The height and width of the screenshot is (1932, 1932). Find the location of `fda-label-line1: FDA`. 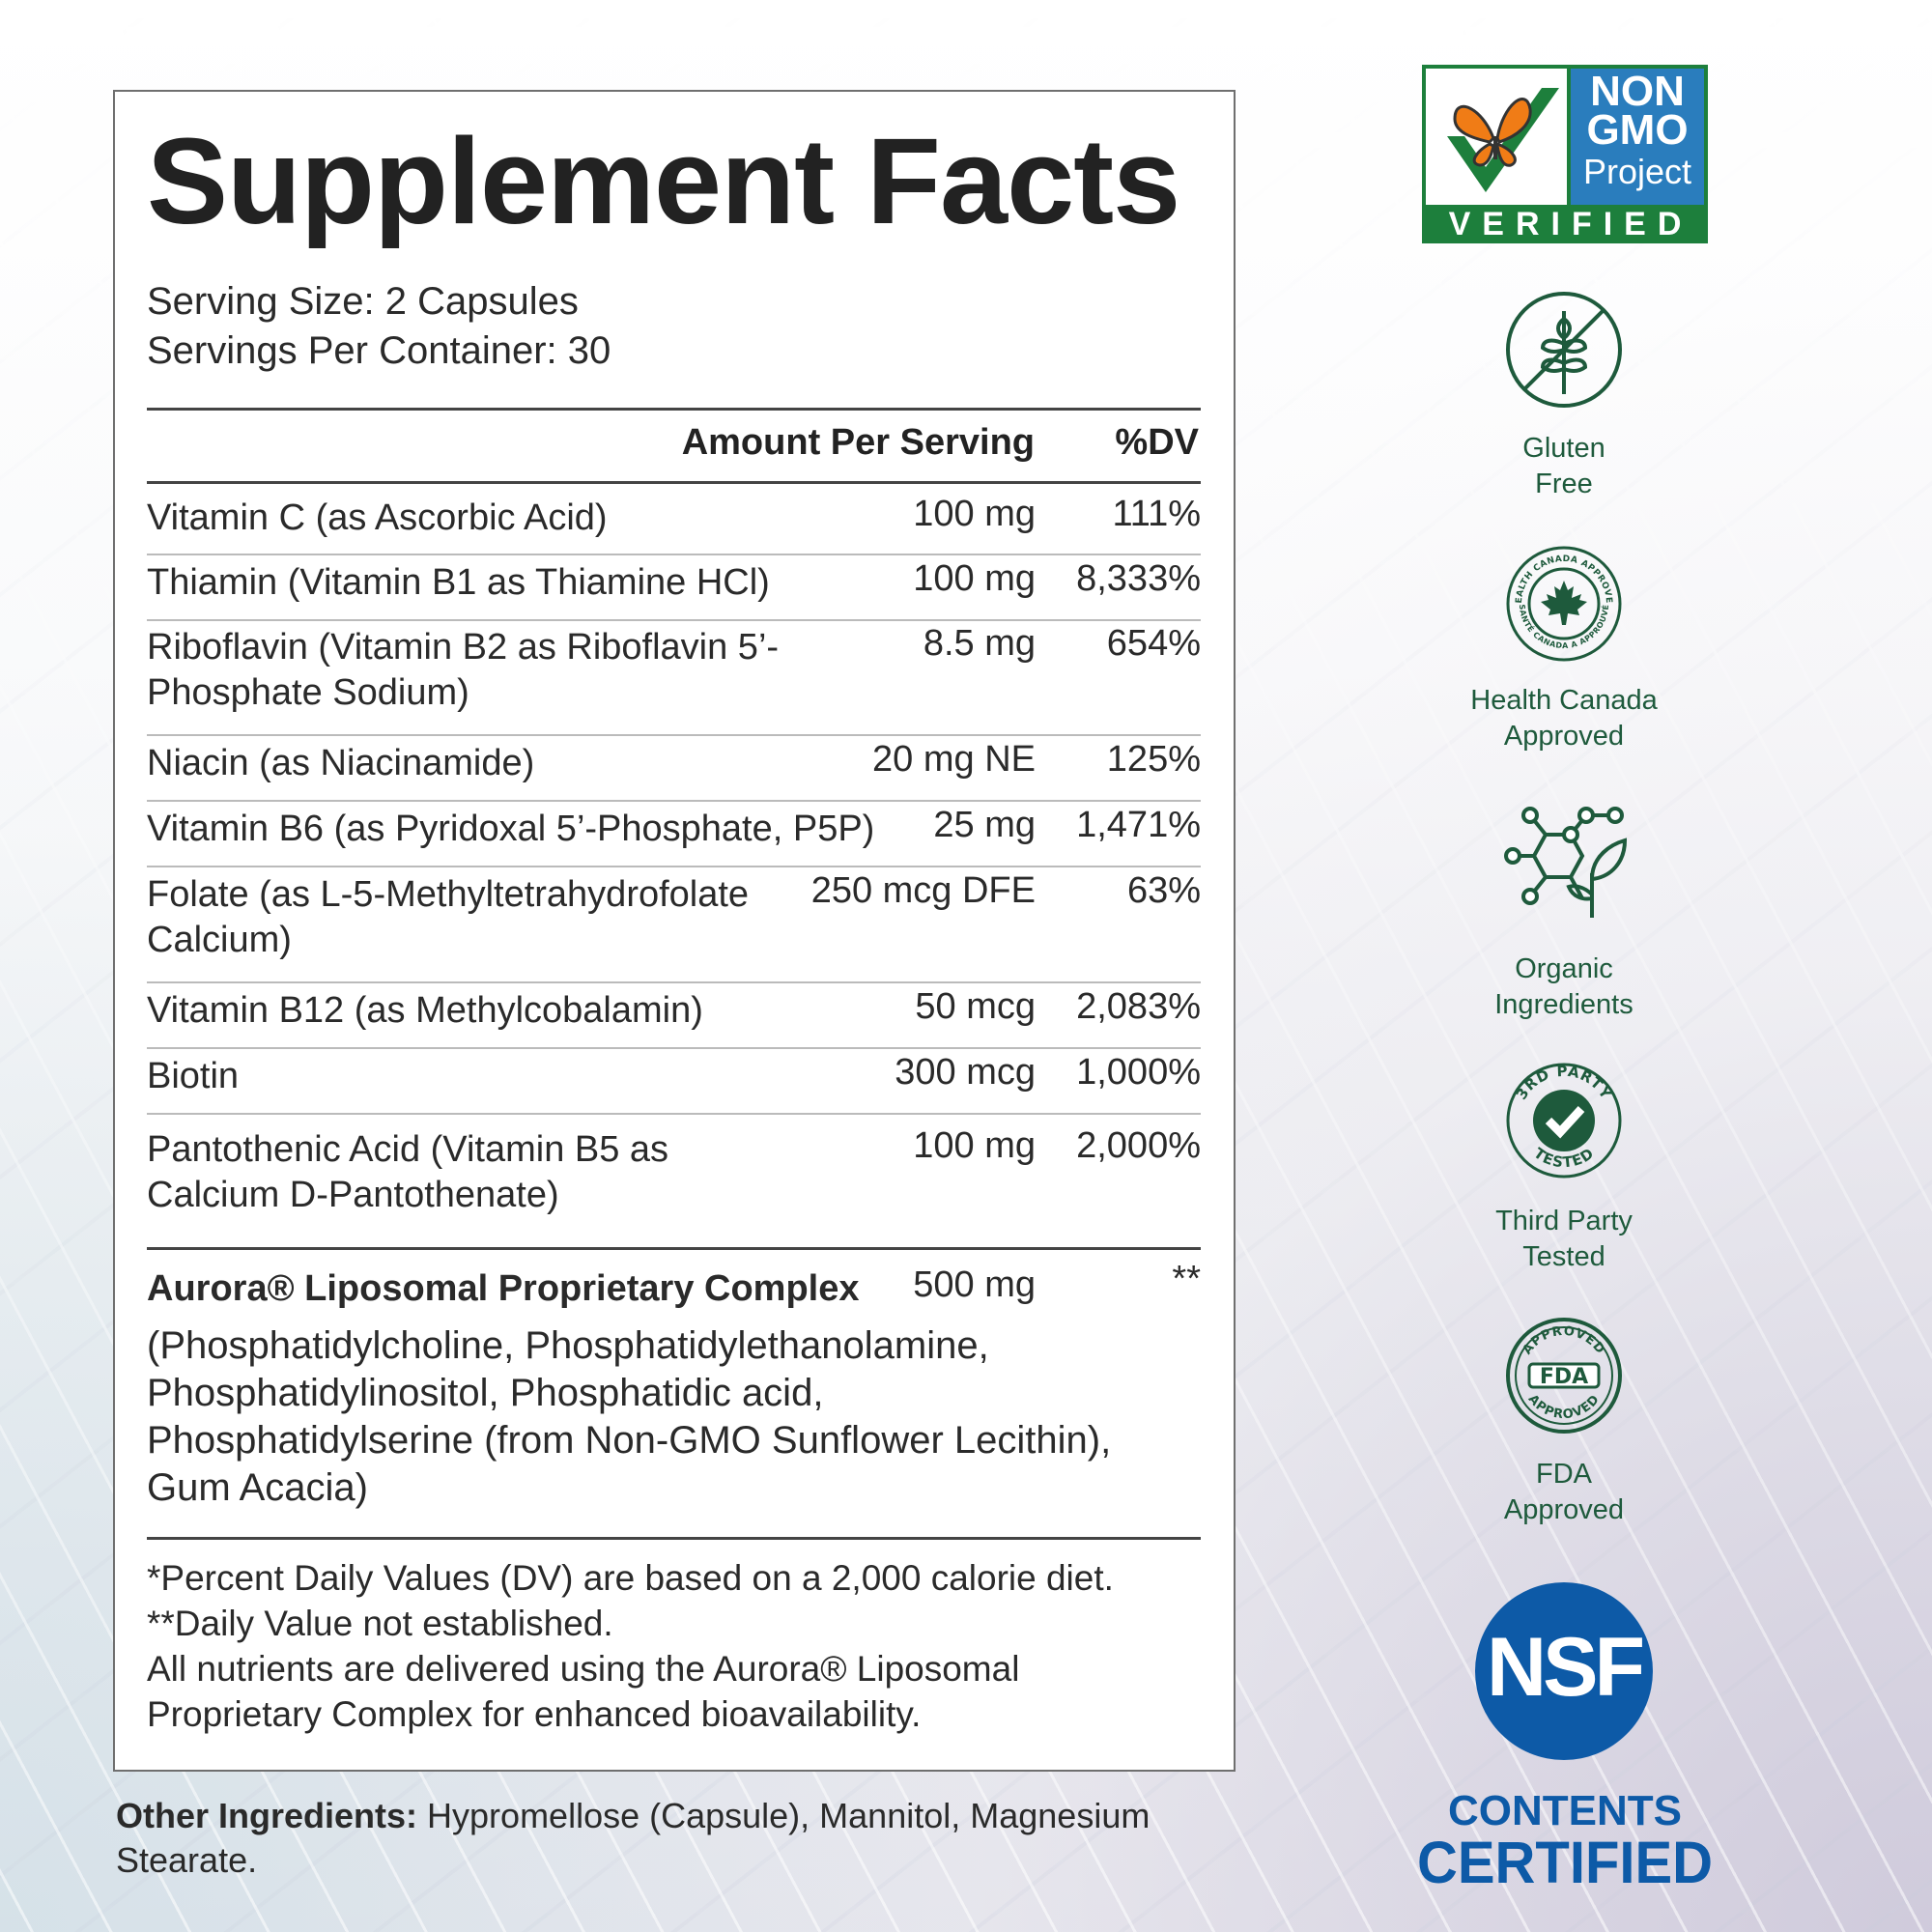

fda-label-line1: FDA is located at coordinates (1564, 1474).